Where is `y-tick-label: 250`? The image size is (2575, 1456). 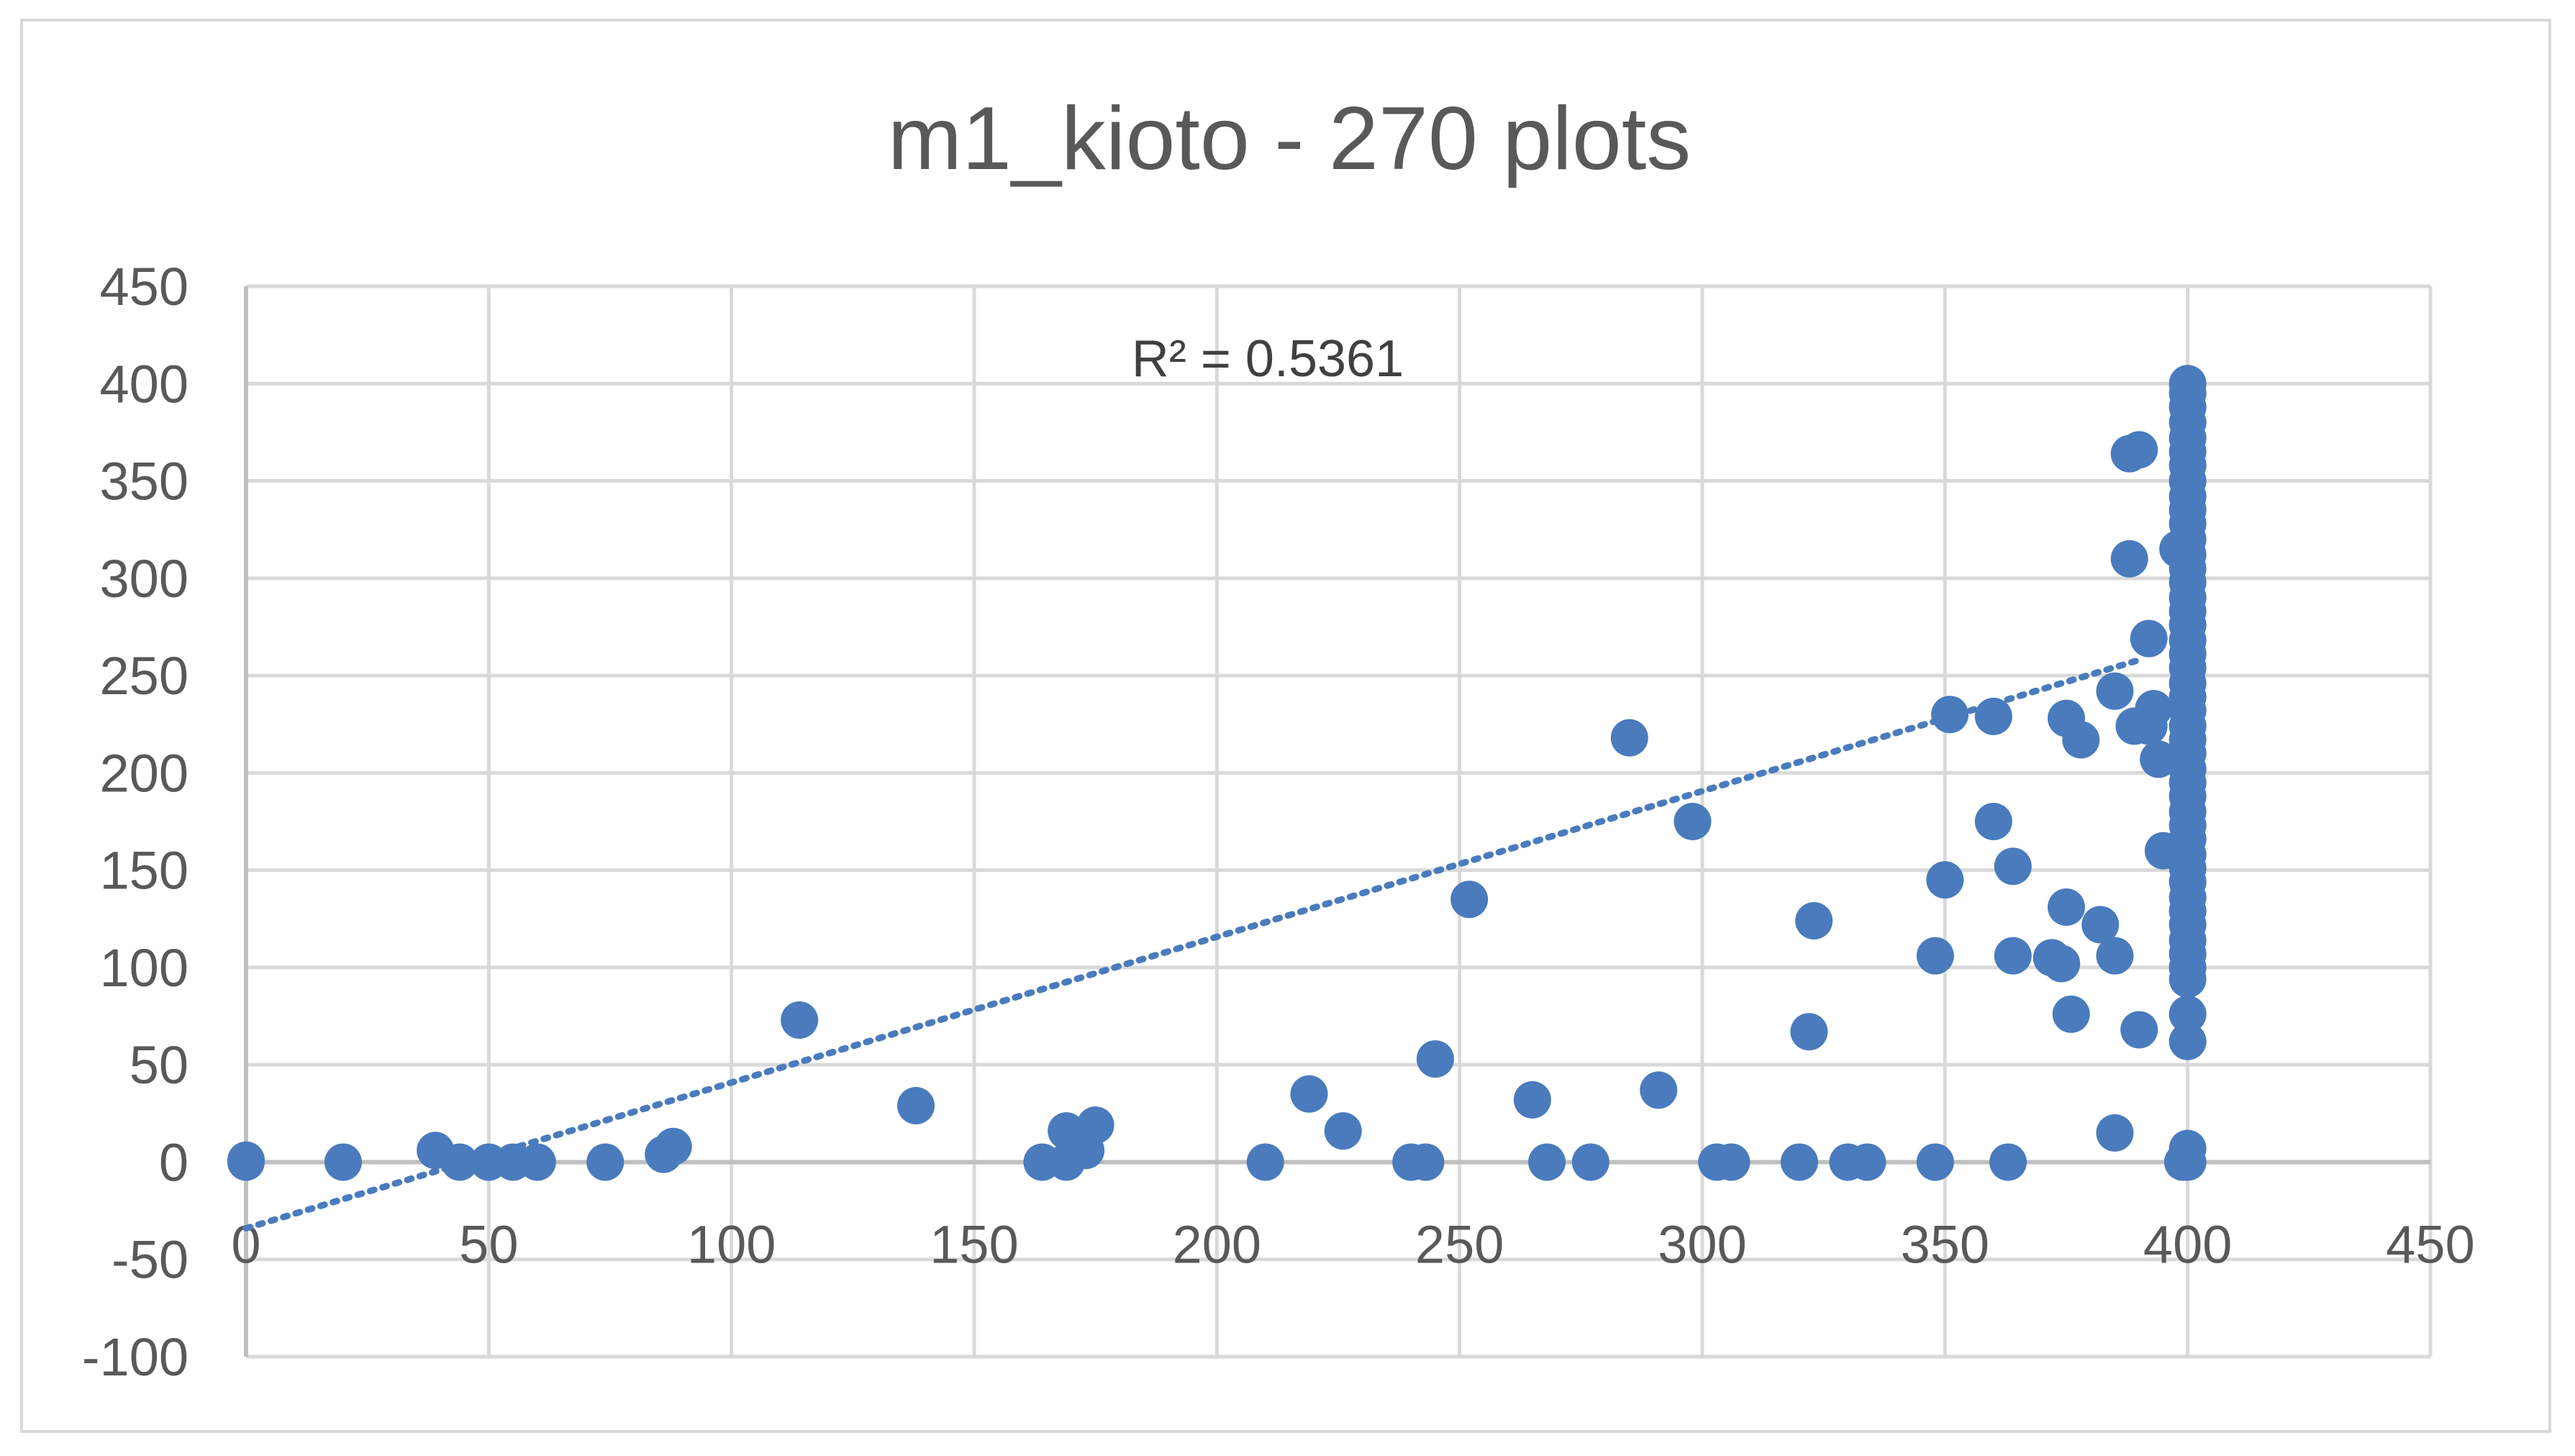 y-tick-label: 250 is located at coordinates (144, 676).